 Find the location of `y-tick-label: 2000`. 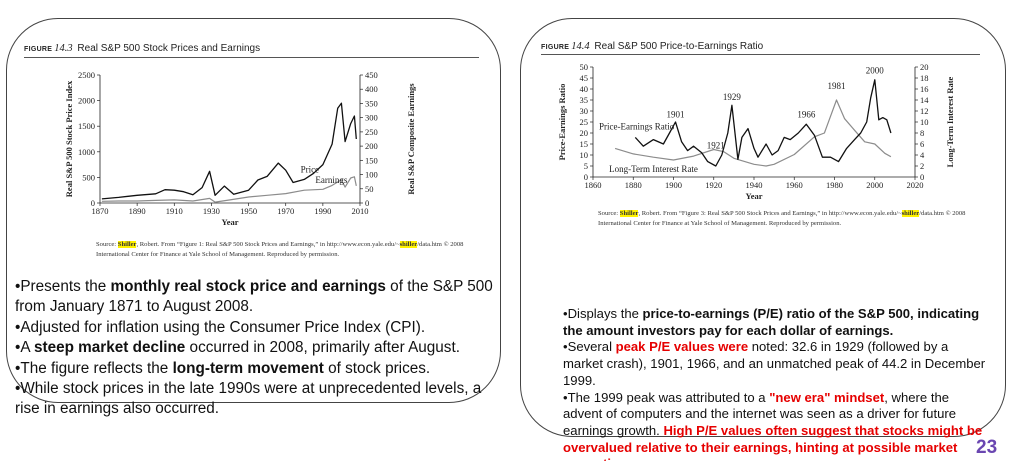

y-tick-label: 2000 is located at coordinates (86, 101).